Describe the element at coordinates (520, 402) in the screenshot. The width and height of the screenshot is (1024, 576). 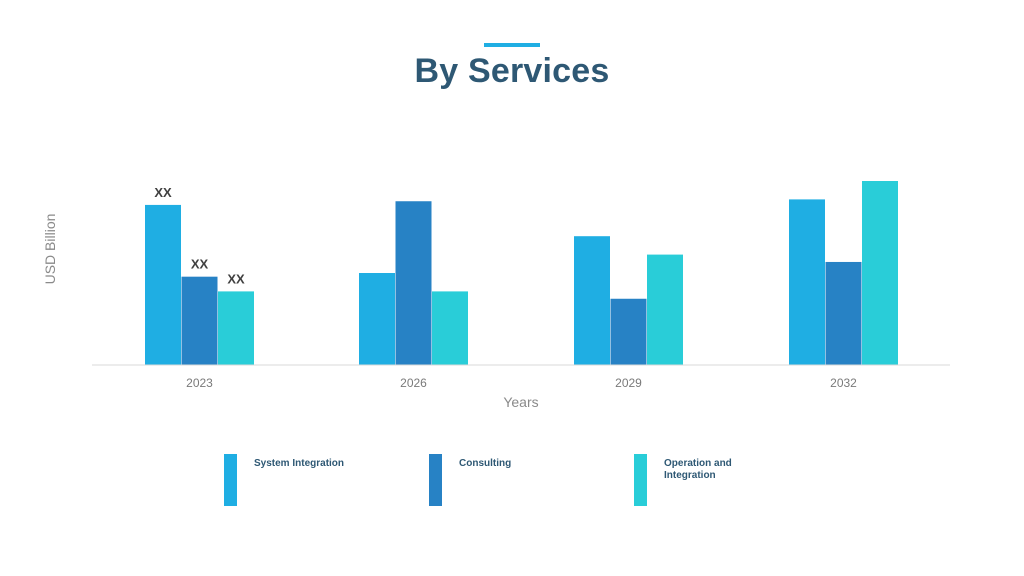
I see `x-axis-title: Years` at that location.